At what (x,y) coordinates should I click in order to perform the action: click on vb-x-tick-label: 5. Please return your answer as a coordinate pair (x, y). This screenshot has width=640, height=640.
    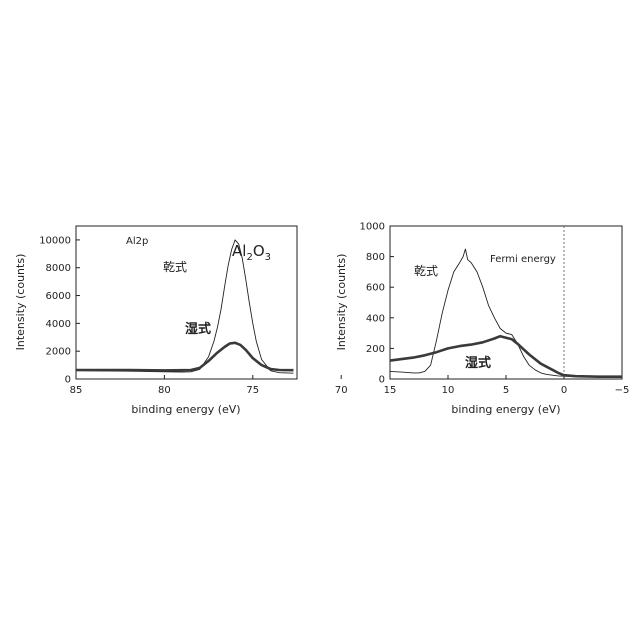
    Looking at the image, I should click on (506, 390).